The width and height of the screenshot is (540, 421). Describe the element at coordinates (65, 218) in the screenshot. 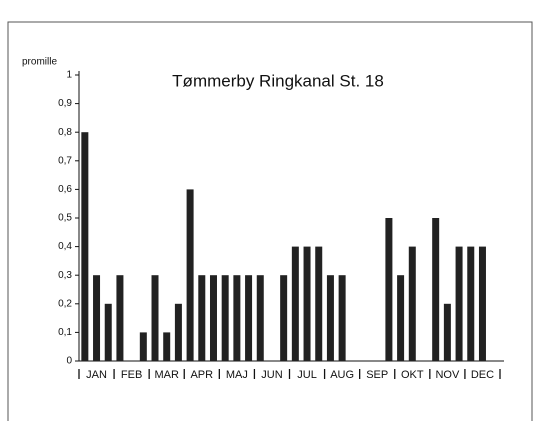

I see `y-tick-label: 0,5` at that location.